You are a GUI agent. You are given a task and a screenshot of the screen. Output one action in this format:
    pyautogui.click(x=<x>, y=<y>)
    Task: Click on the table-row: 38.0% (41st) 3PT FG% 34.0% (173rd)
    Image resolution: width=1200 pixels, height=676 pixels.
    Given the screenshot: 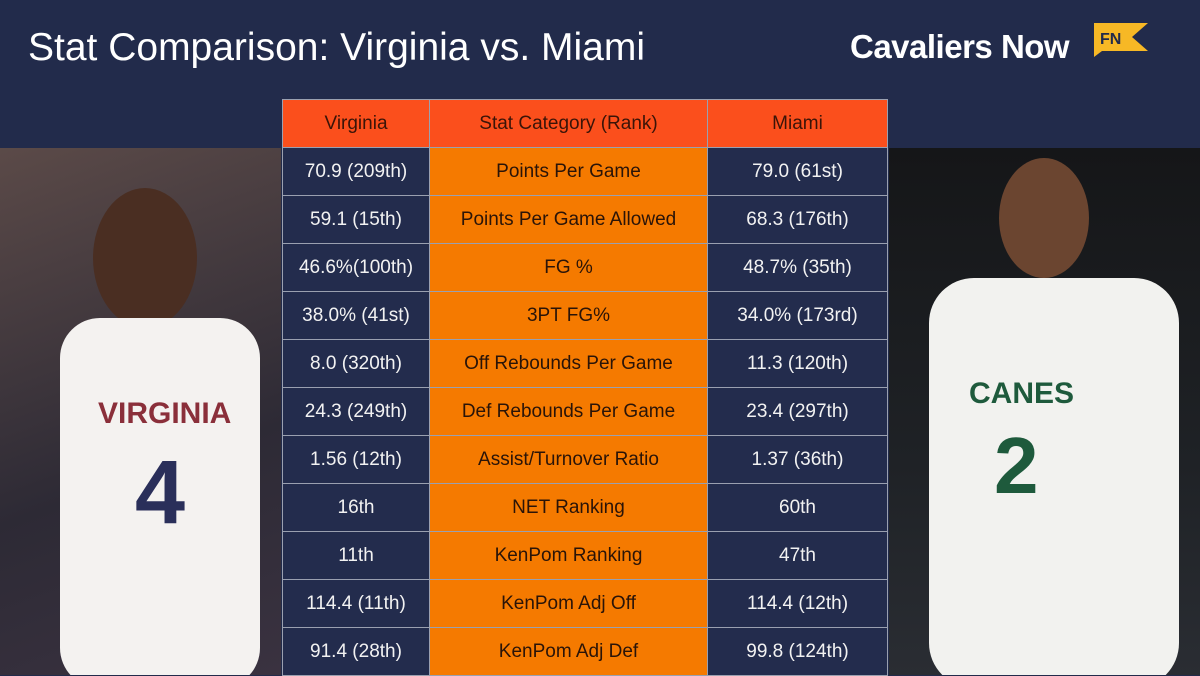 What is the action you would take?
    pyautogui.click(x=585, y=315)
    